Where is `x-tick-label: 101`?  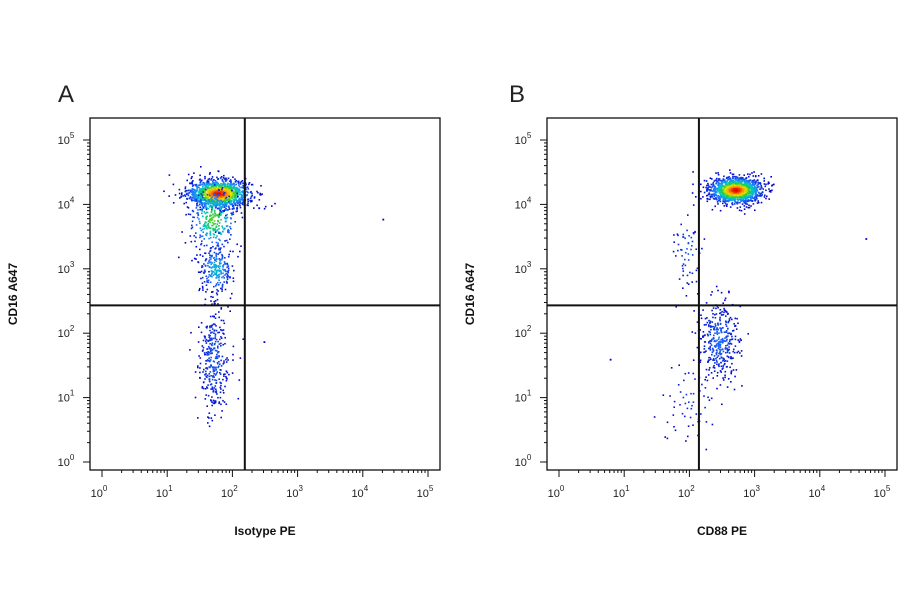
x-tick-label: 101 is located at coordinates (621, 492).